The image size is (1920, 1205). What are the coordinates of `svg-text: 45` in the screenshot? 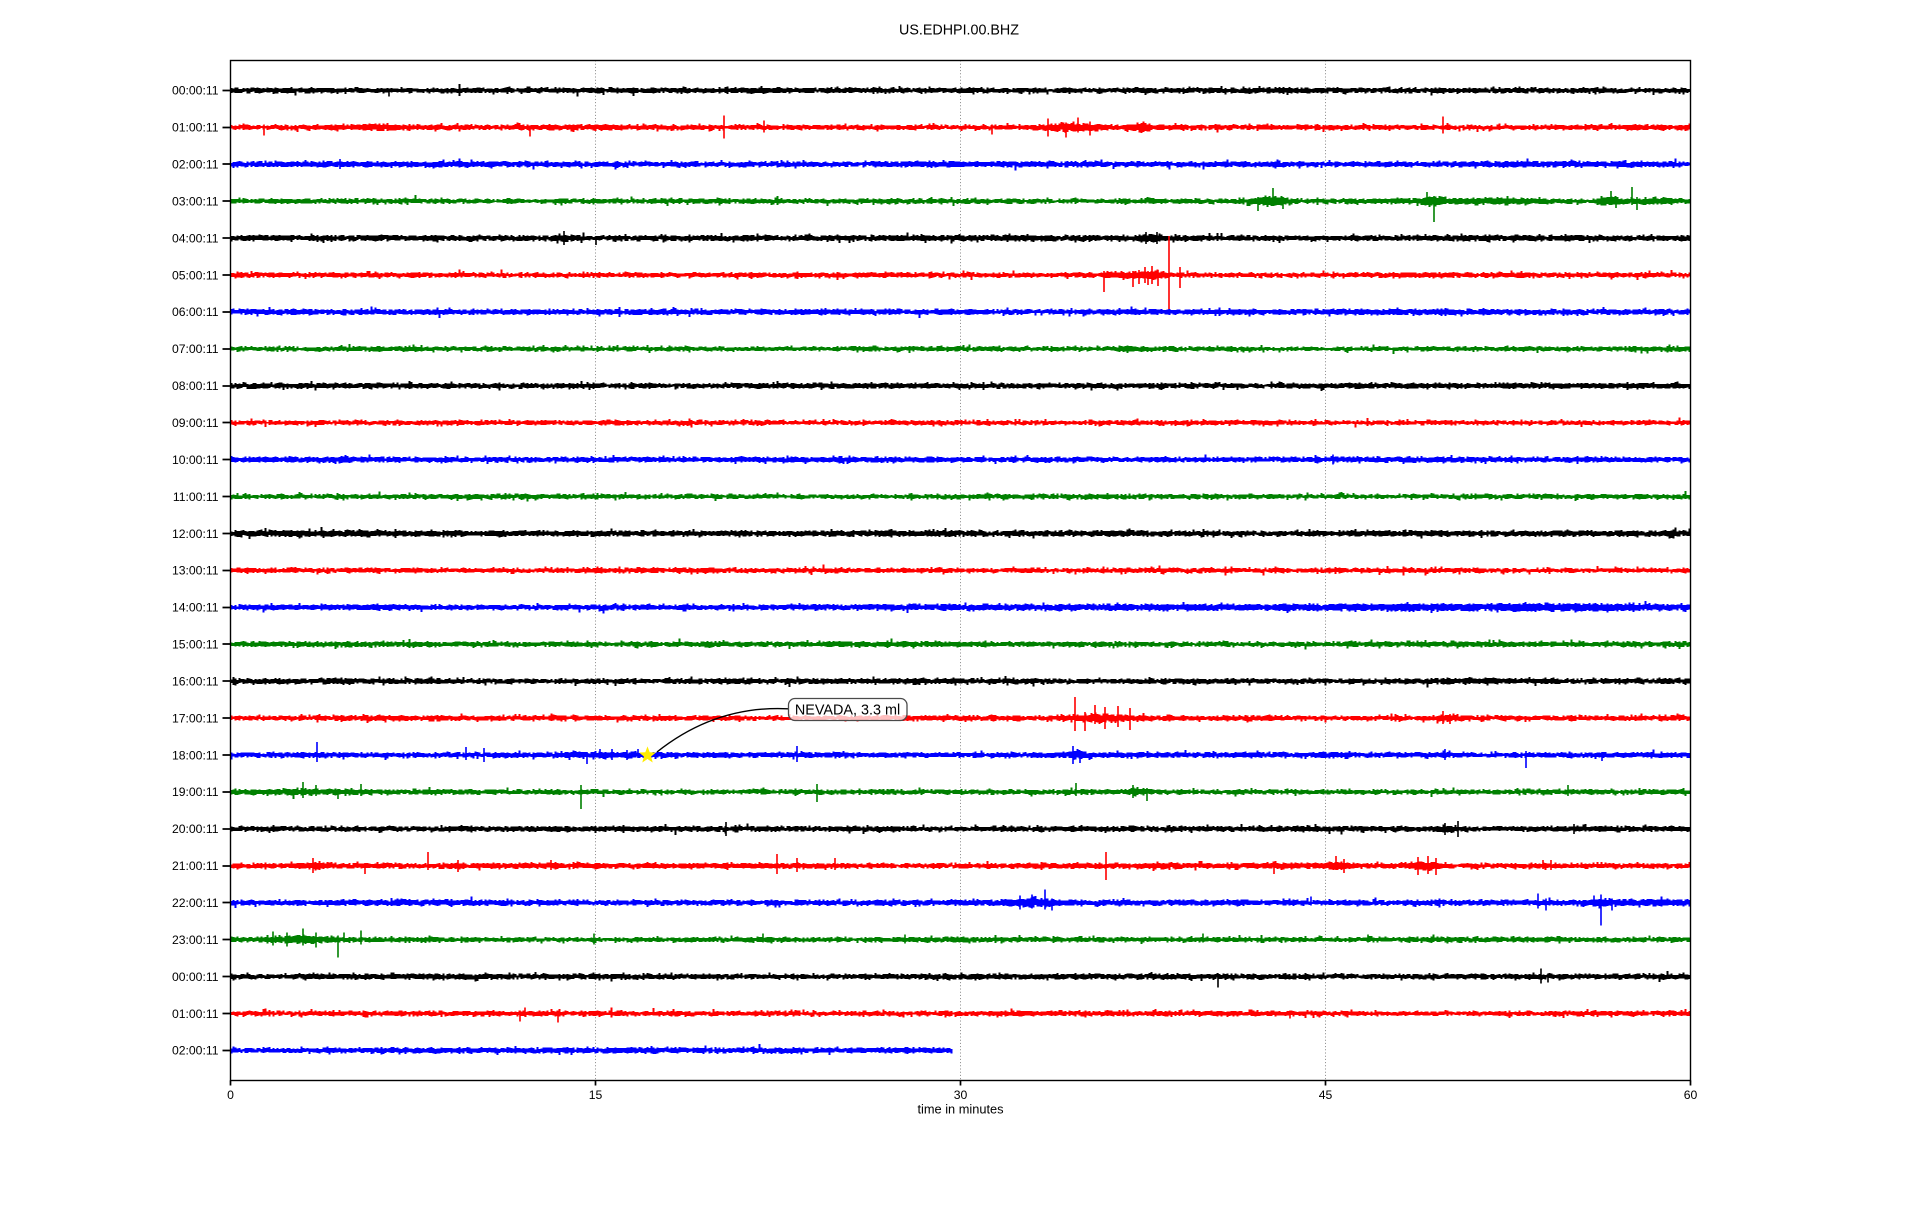 It's located at (1326, 1095).